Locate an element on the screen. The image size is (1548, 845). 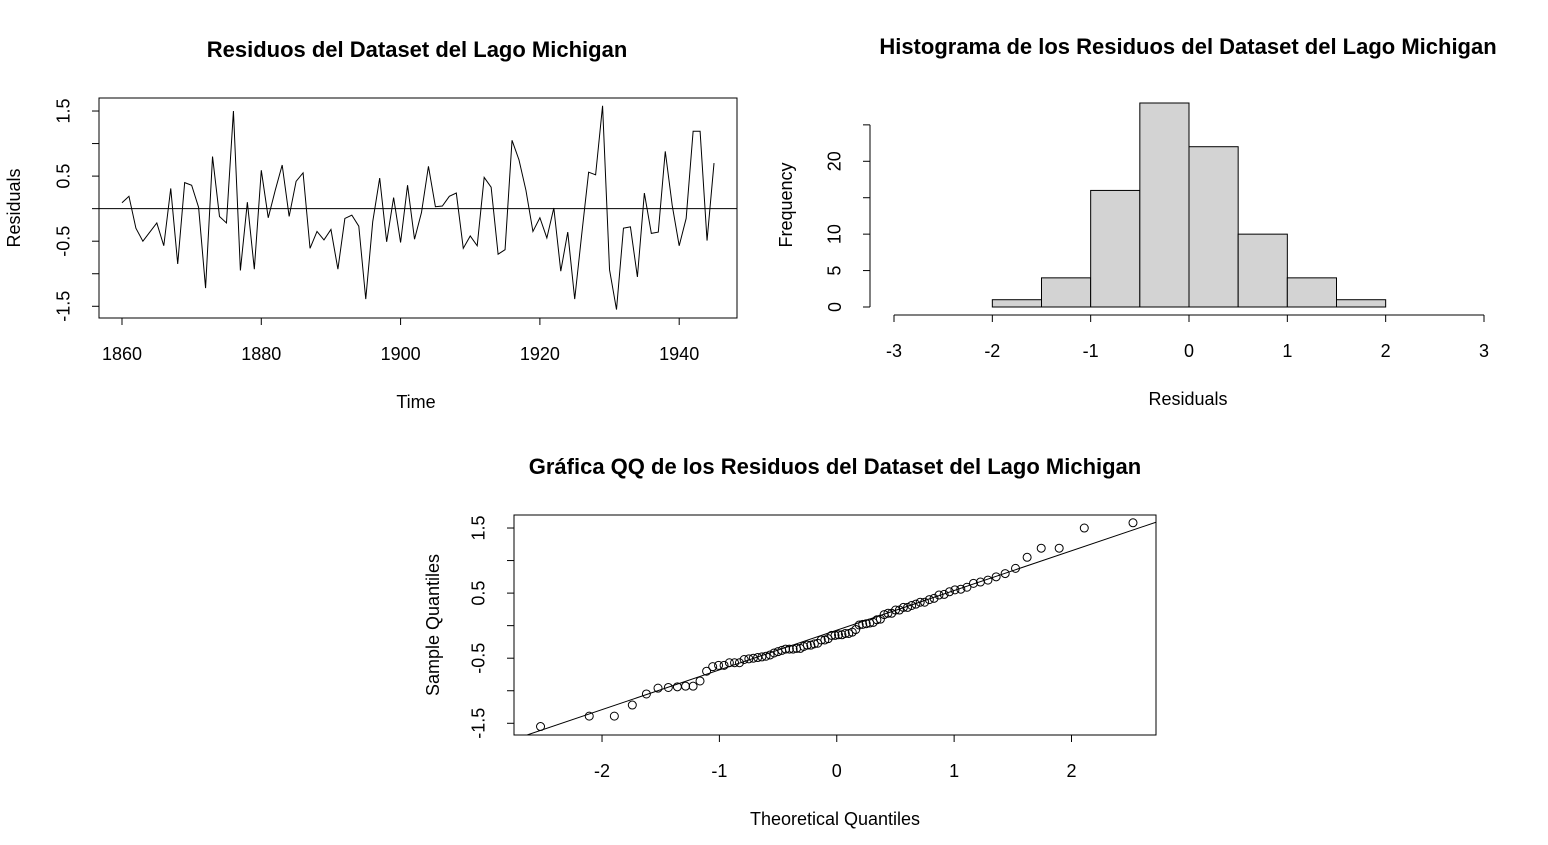
x-tick-label: 1900 is located at coordinates (401, 354).